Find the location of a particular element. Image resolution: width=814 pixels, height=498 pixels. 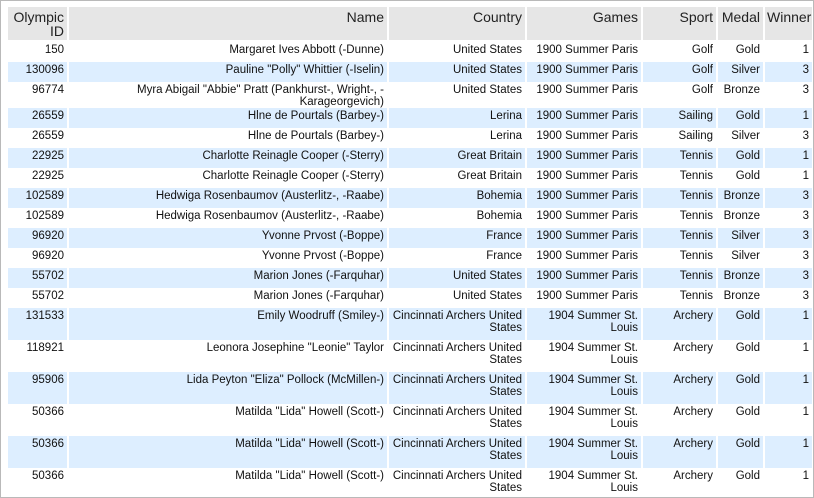

column-header-games: Games is located at coordinates (584, 24).